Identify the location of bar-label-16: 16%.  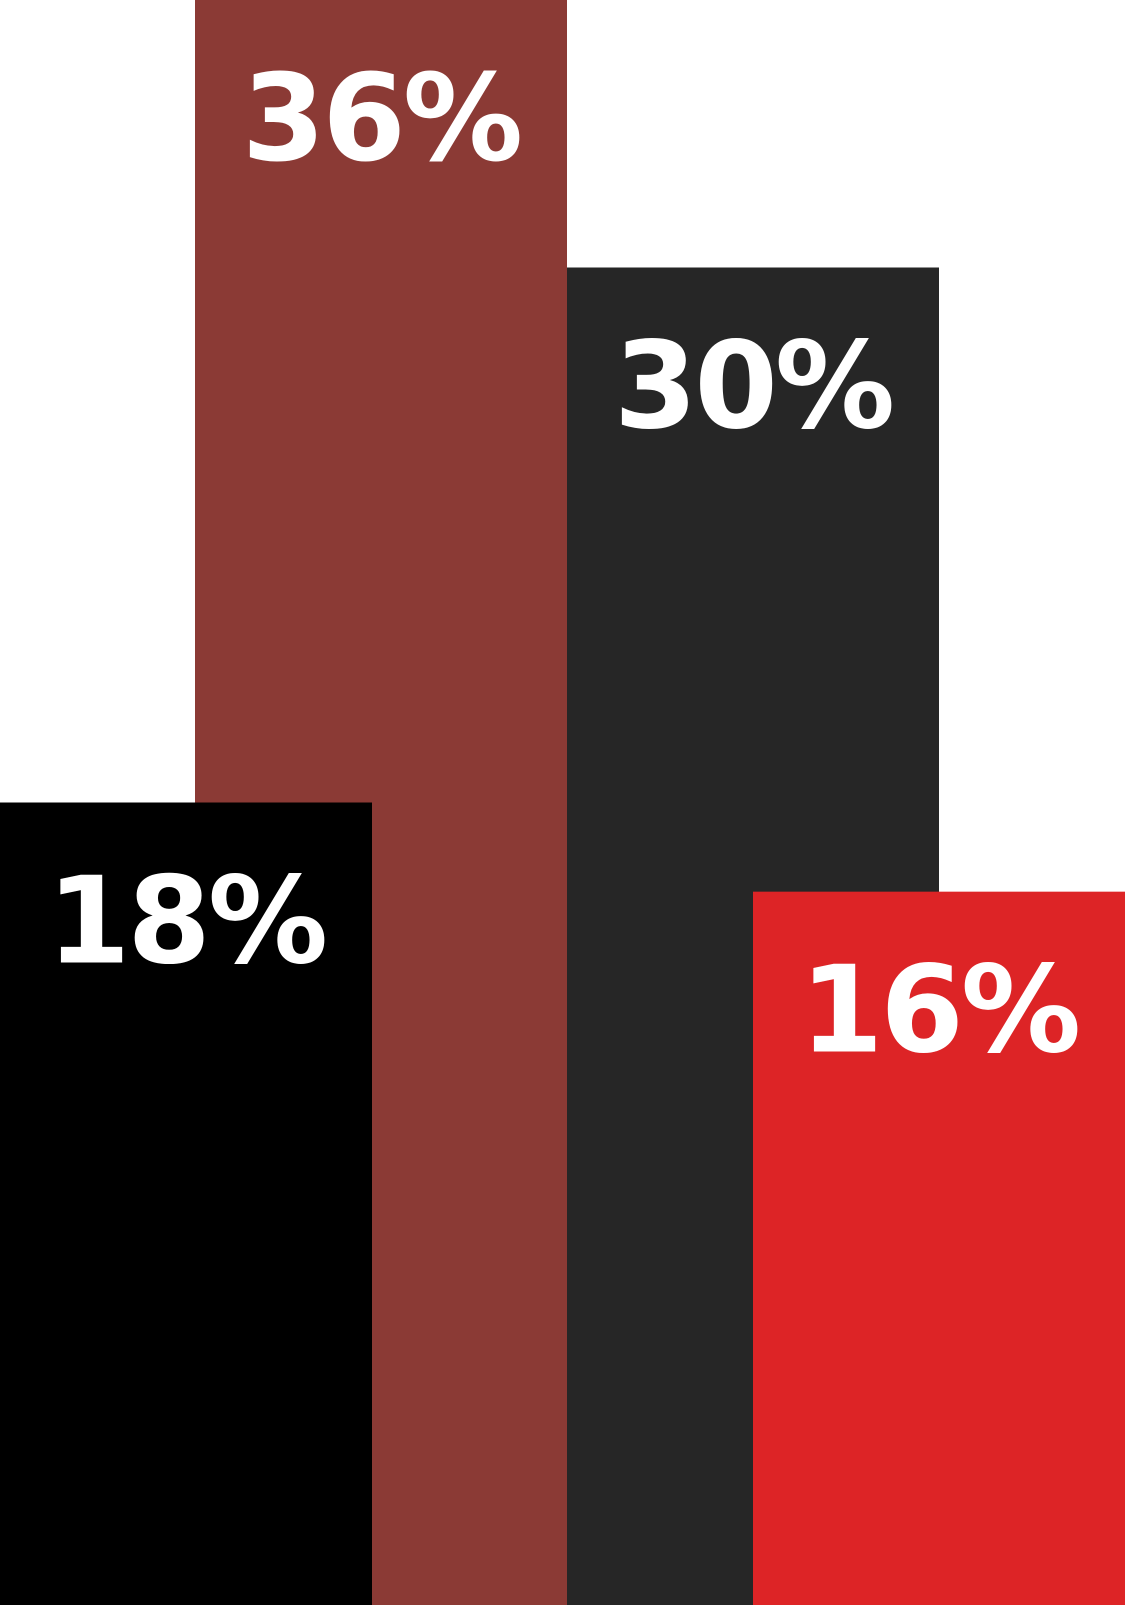
(939, 1011).